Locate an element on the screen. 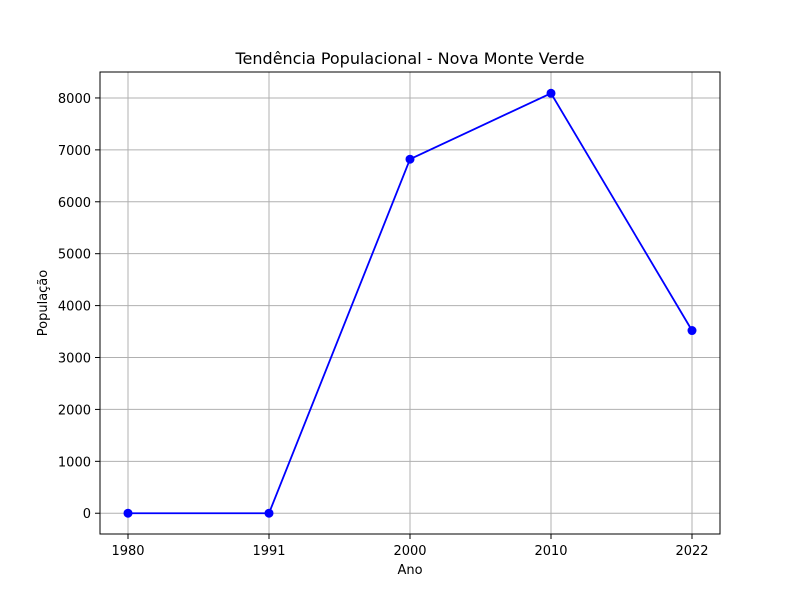  y-tick-label: 0 is located at coordinates (87, 514).